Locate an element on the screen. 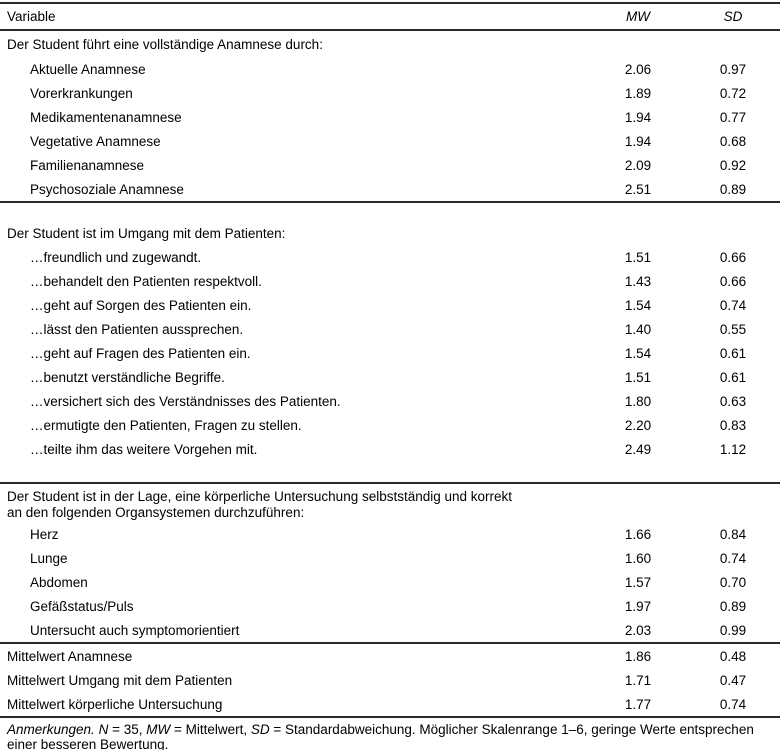 This screenshot has height=750, width=780. table-header-row: Variable MW SD is located at coordinates (390, 16).